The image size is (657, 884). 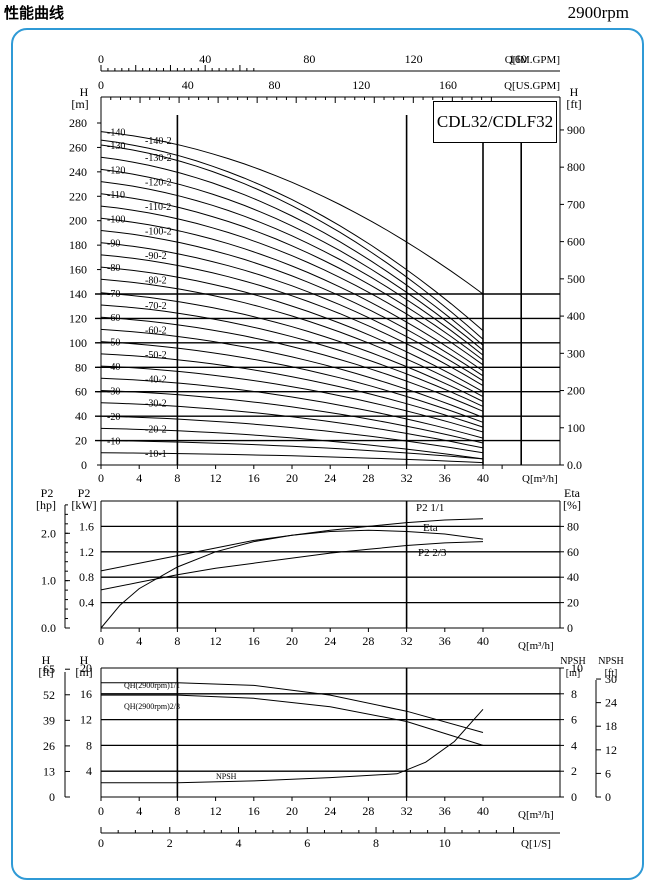 What do you see at coordinates (574, 797) in the screenshot?
I see `npsh-right-m-tick-label: 0` at bounding box center [574, 797].